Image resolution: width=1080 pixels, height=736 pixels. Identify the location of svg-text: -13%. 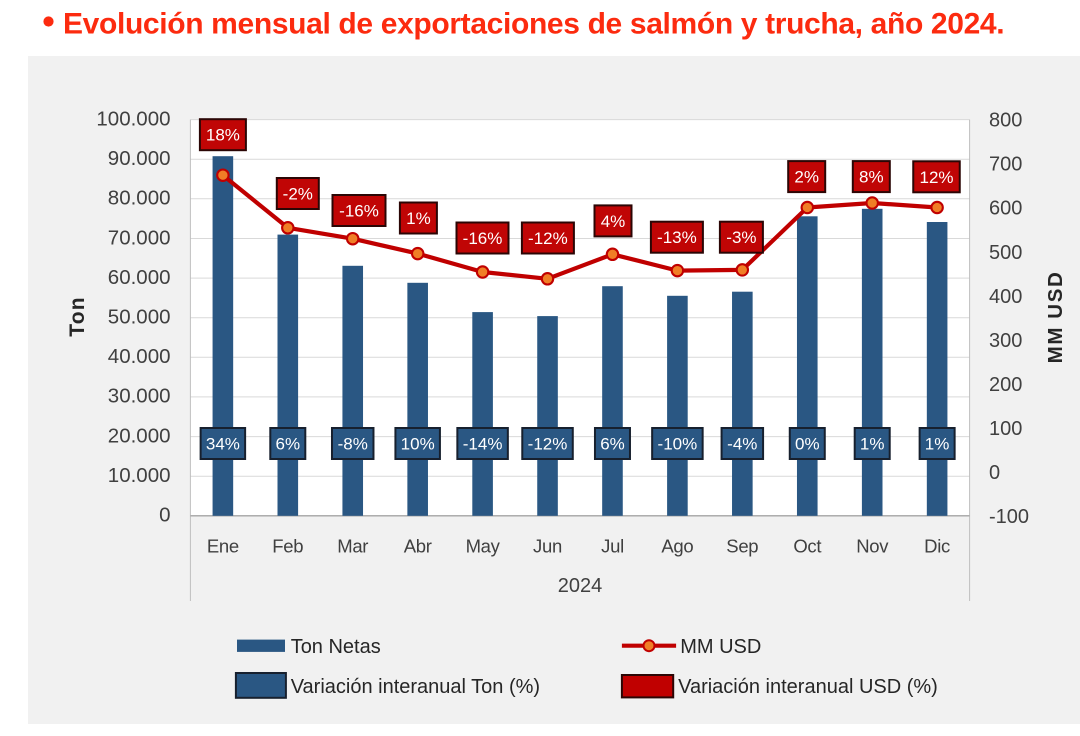
(677, 237).